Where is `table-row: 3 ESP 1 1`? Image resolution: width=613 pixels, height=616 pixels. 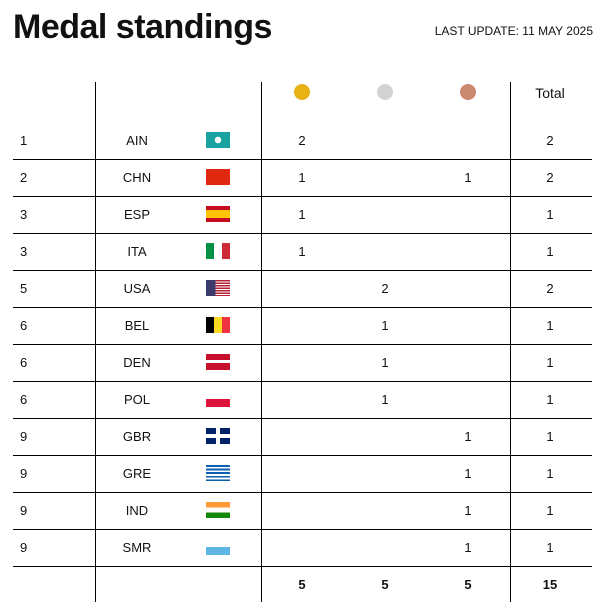 table-row: 3 ESP 1 1 is located at coordinates (306, 214).